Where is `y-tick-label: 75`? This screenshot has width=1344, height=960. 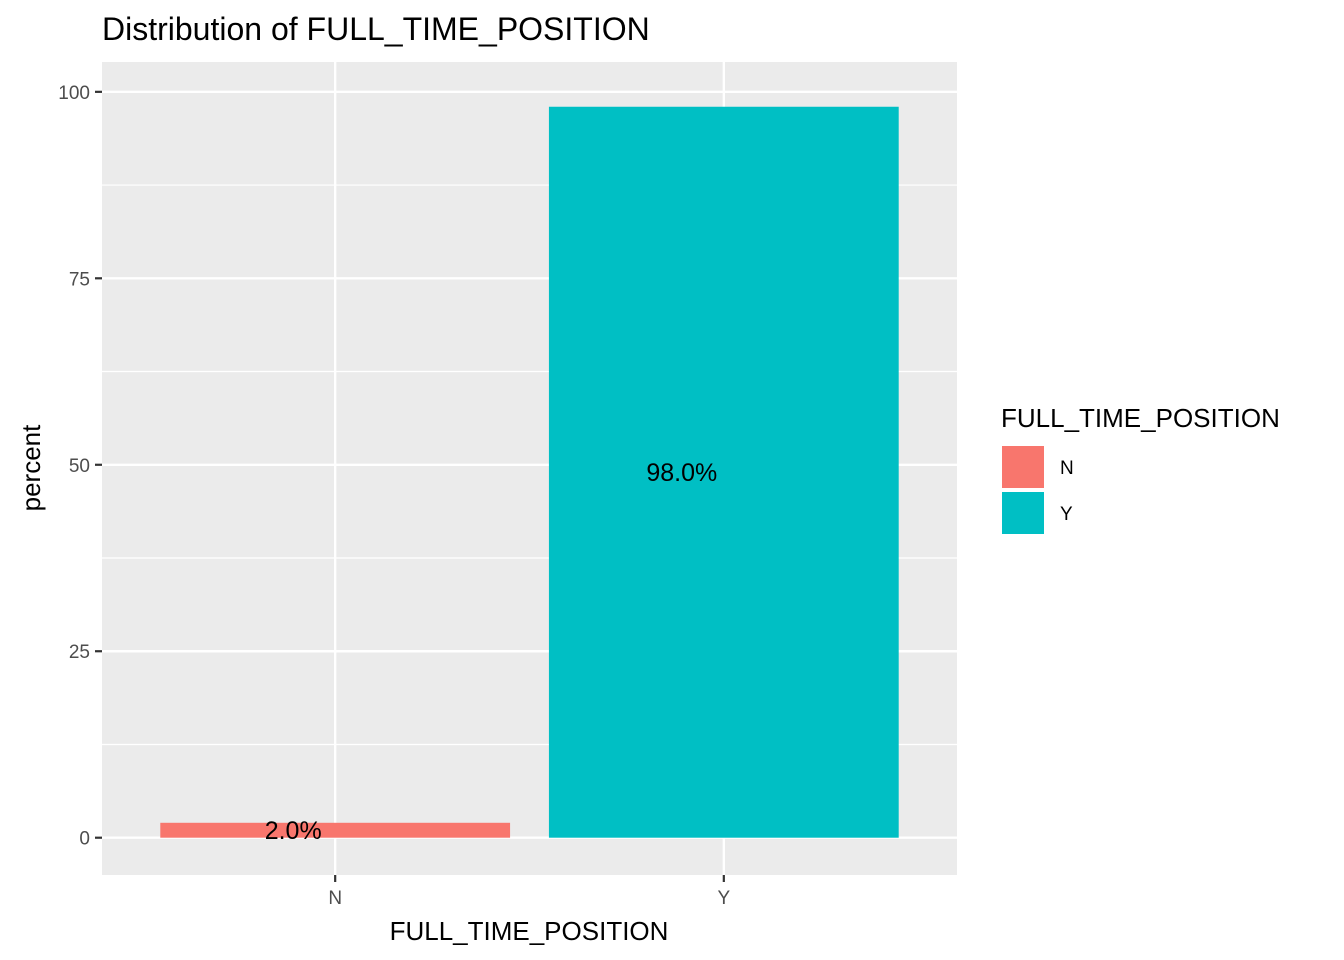
y-tick-label: 75 is located at coordinates (79, 279).